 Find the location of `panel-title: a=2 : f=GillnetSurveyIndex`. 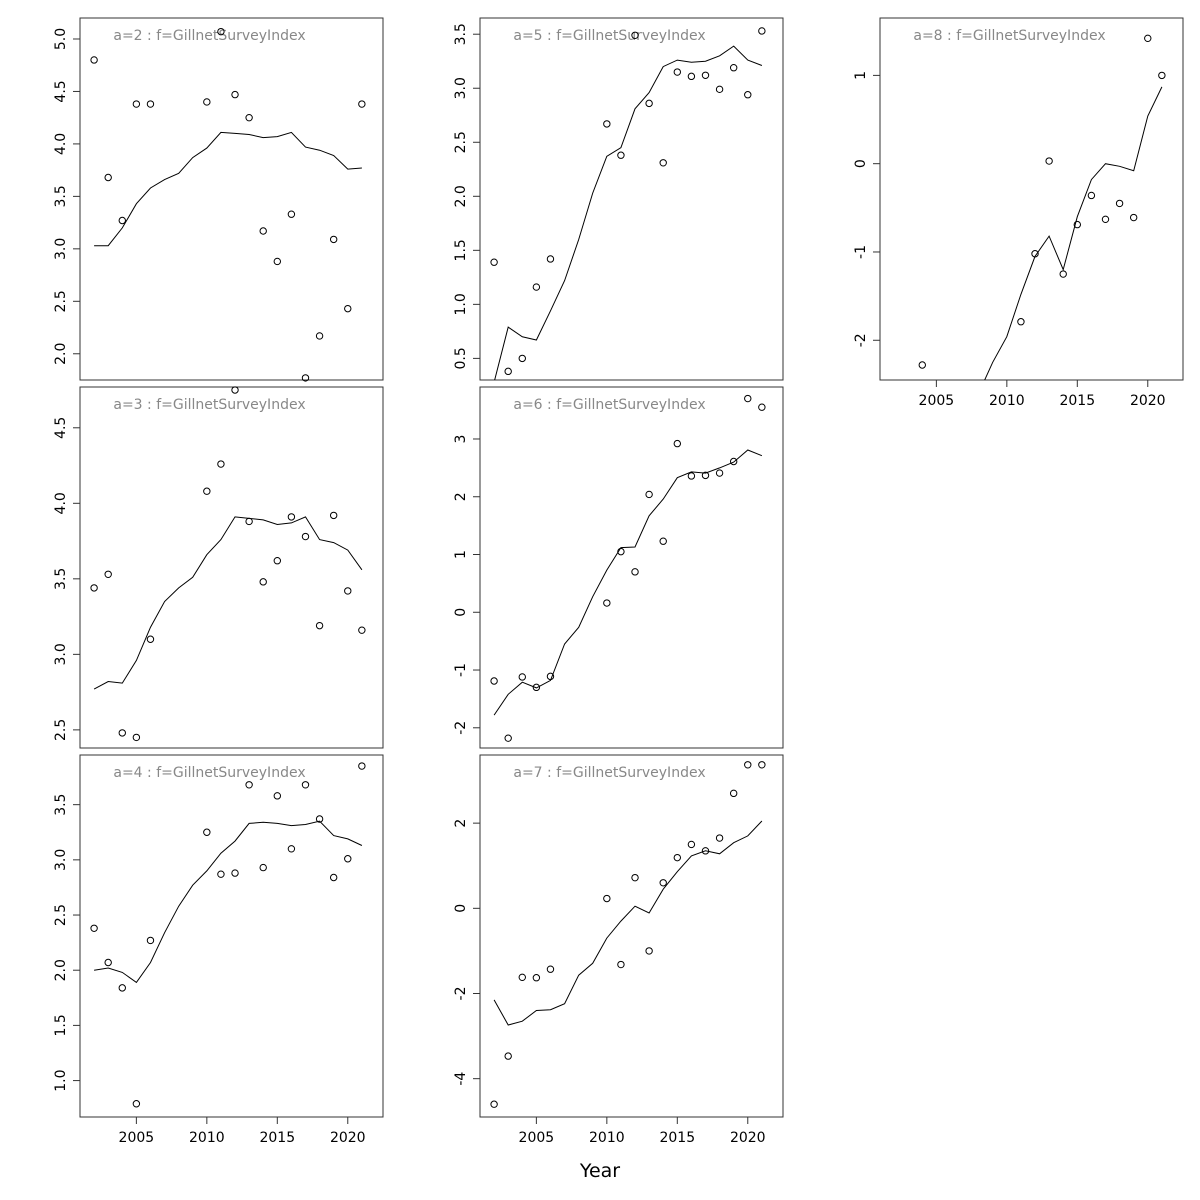

panel-title: a=2 : f=GillnetSurveyIndex is located at coordinates (209, 36).